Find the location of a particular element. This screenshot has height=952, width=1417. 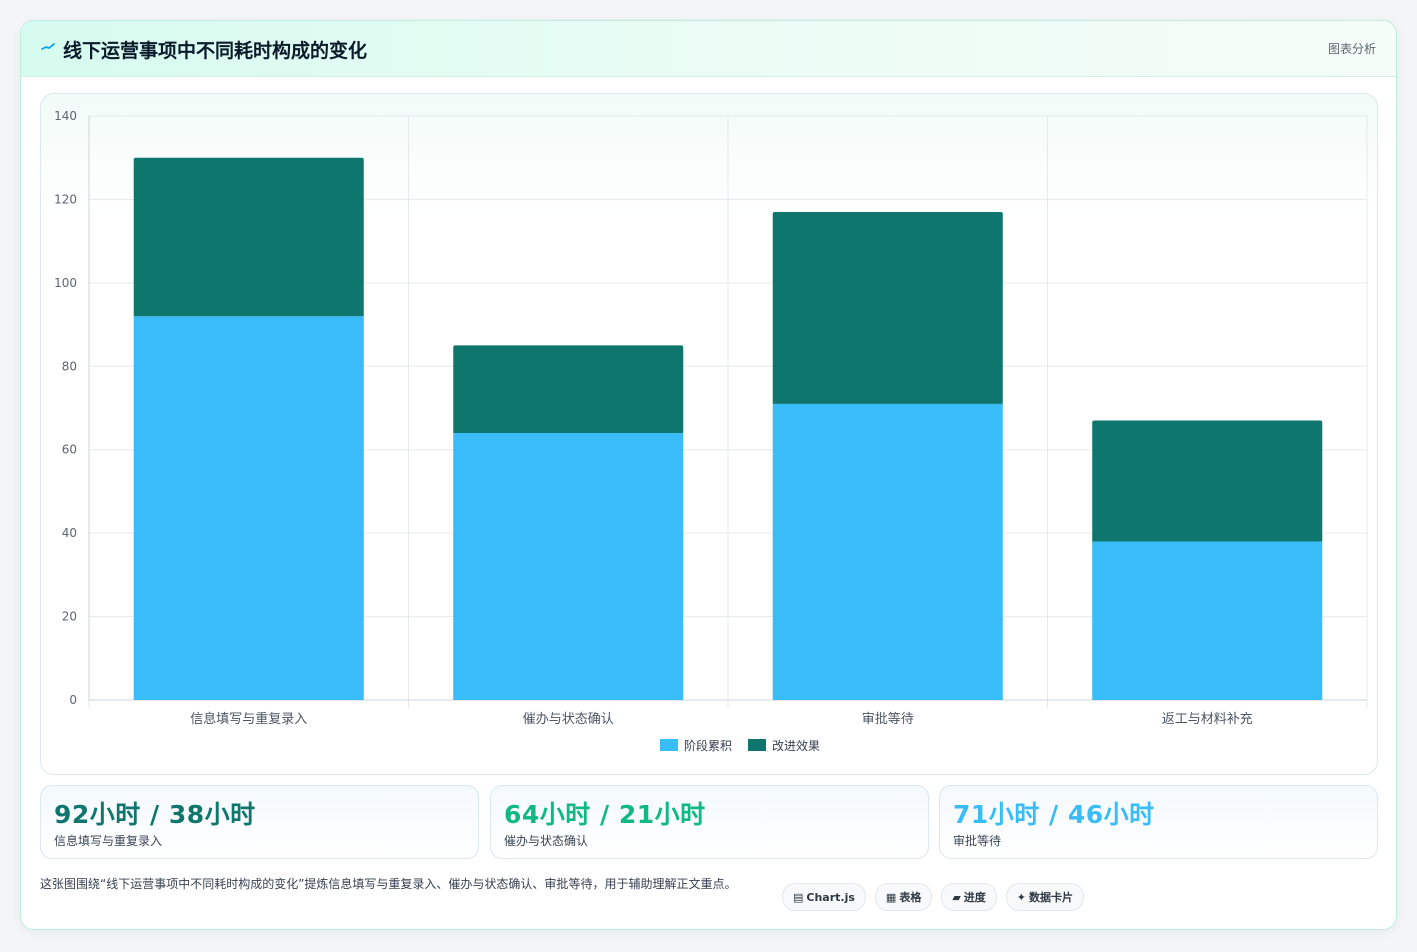

kpi-card-1: 92小时 / 38小时 信息填写与重复录入 is located at coordinates (259, 822).